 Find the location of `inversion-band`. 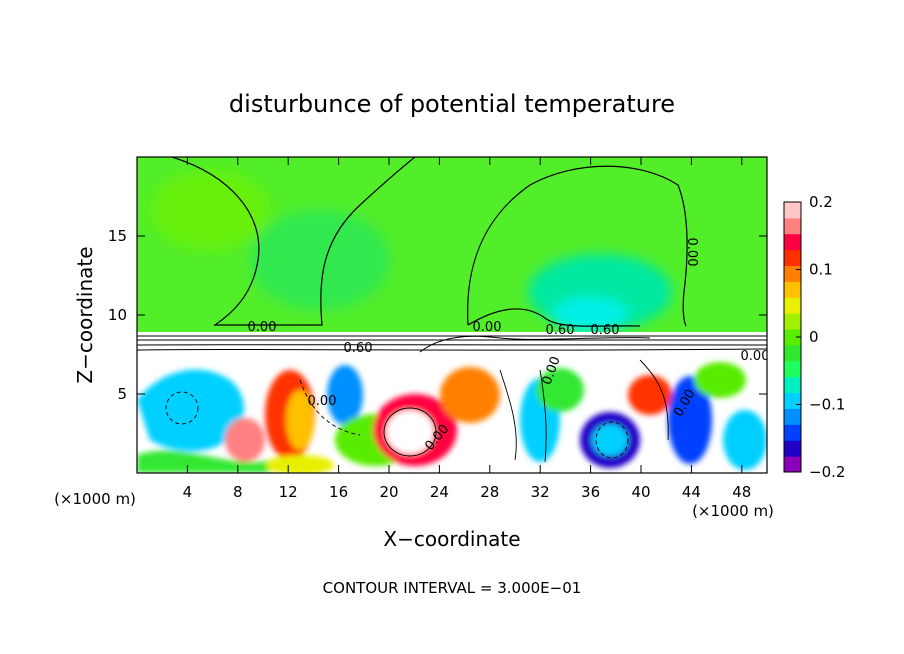

inversion-band is located at coordinates (452, 343).